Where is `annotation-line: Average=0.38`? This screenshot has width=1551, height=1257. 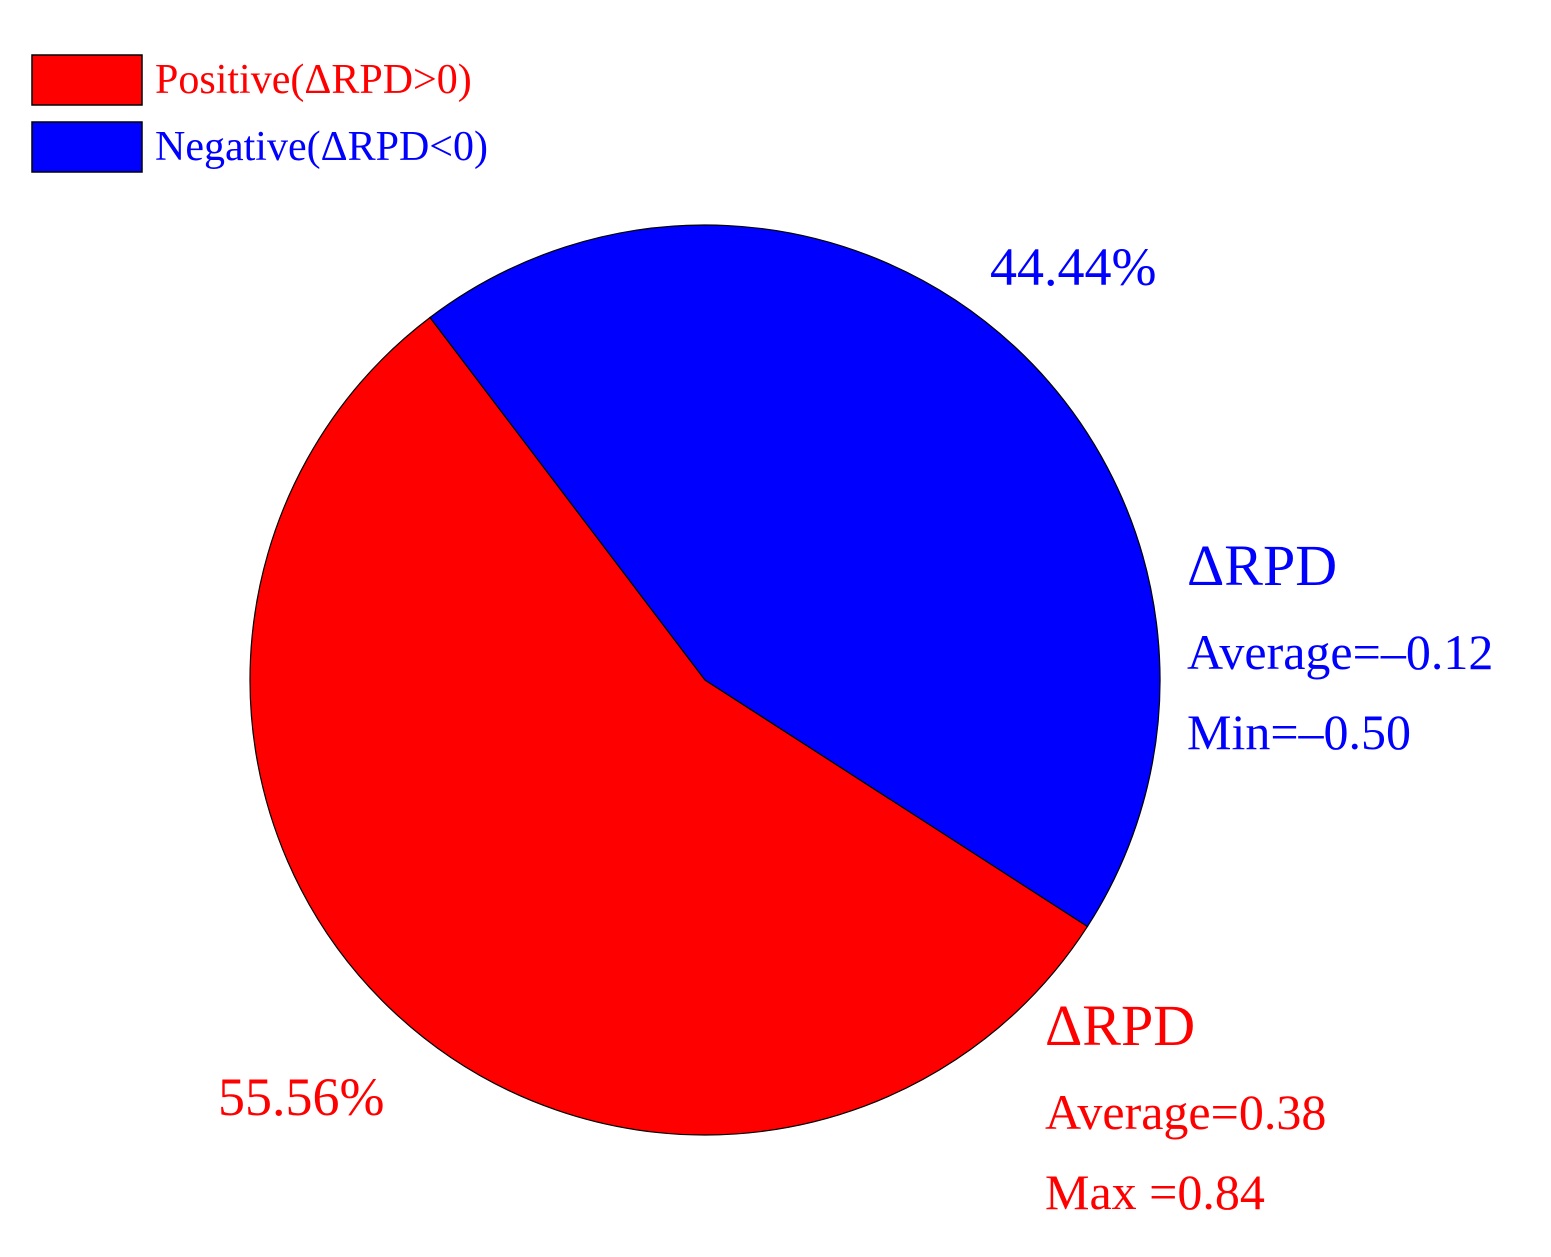 annotation-line: Average=0.38 is located at coordinates (1185, 1112).